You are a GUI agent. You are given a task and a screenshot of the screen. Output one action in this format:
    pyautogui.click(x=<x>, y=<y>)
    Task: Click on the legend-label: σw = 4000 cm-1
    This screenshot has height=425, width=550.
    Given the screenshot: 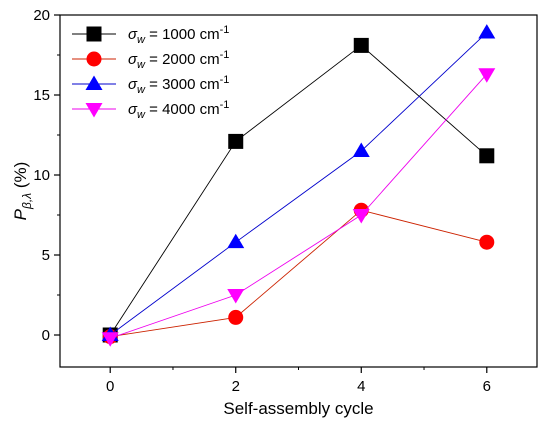 What is the action you would take?
    pyautogui.click(x=178, y=110)
    